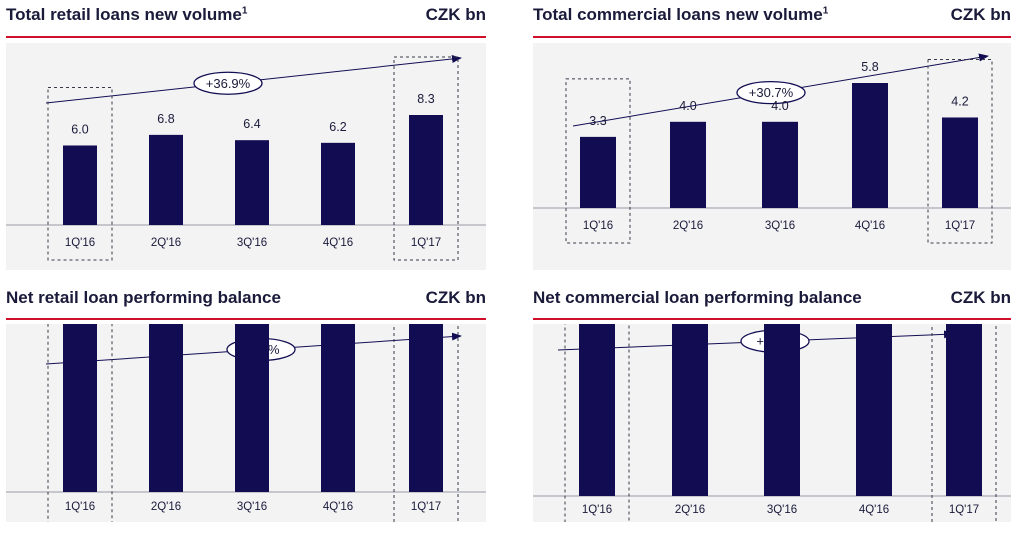 The image size is (1024, 535). What do you see at coordinates (79, 129) in the screenshot?
I see `value-label: 6.0` at bounding box center [79, 129].